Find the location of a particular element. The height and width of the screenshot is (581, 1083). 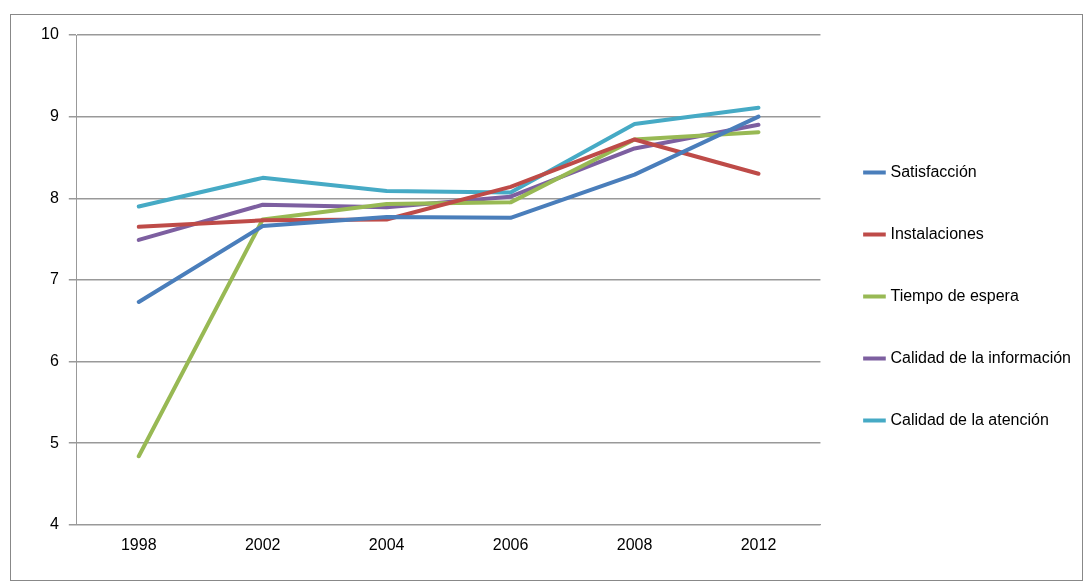

legend-label: Calidad de la atención is located at coordinates (969, 419).